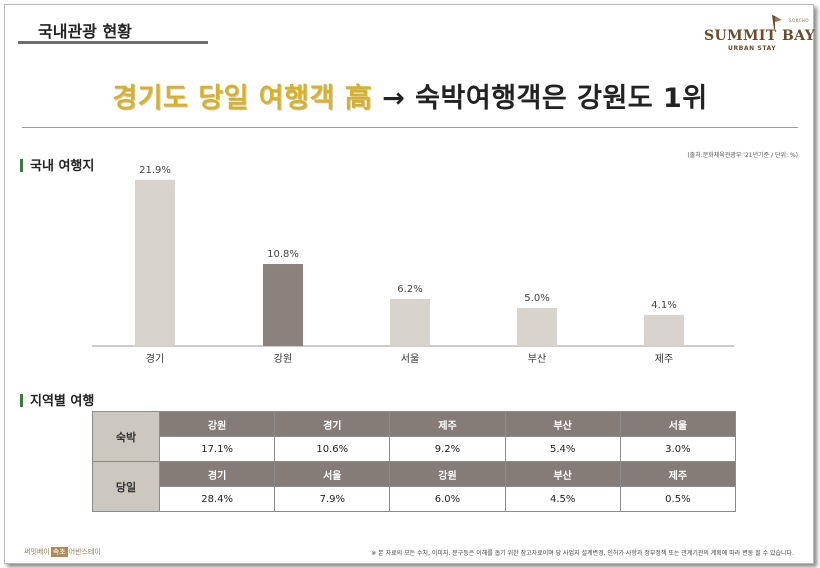  What do you see at coordinates (155, 170) in the screenshot?
I see `bar-value-label: 21.9%` at bounding box center [155, 170].